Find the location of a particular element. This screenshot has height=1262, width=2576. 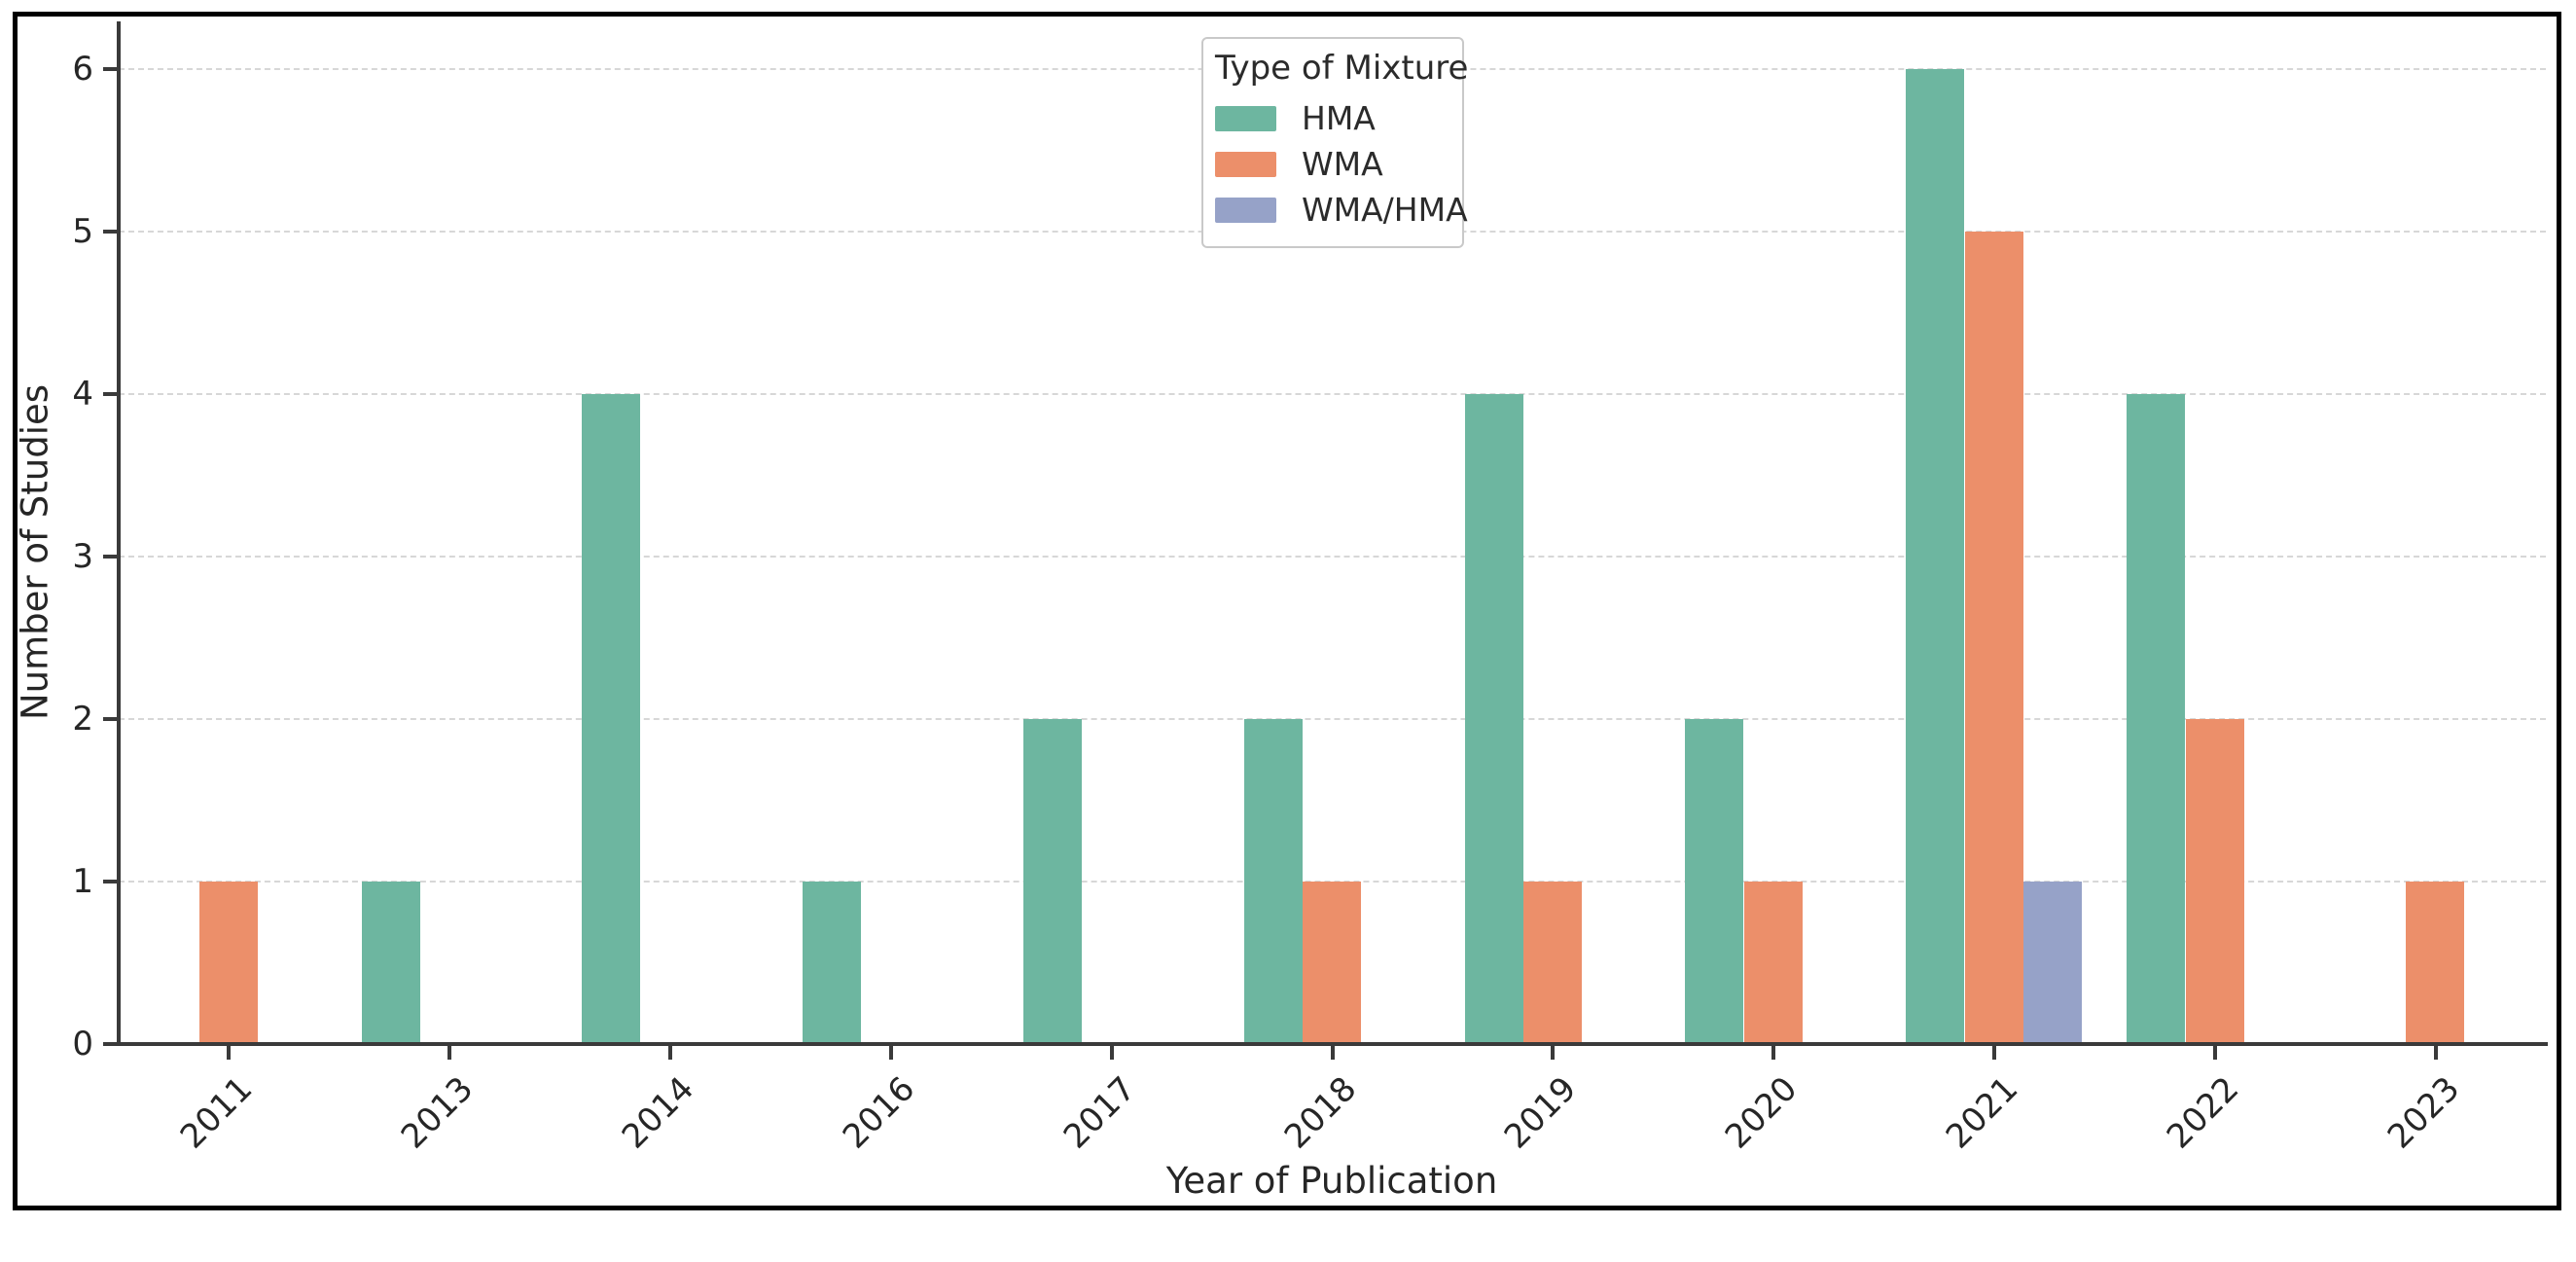

y-tick-label: 4 is located at coordinates (82, 394).